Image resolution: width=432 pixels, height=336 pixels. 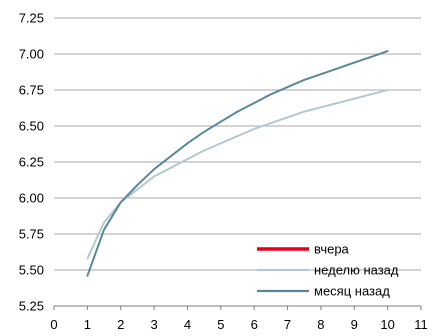 I want to click on y-tick-label: 5.50, so click(x=31, y=270).